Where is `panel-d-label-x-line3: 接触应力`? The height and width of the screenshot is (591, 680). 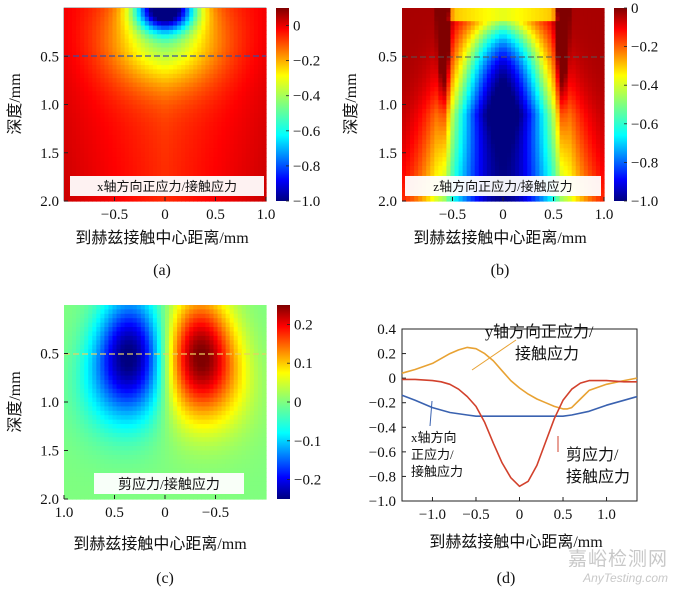 panel-d-label-x-line3: 接触应力 is located at coordinates (437, 471).